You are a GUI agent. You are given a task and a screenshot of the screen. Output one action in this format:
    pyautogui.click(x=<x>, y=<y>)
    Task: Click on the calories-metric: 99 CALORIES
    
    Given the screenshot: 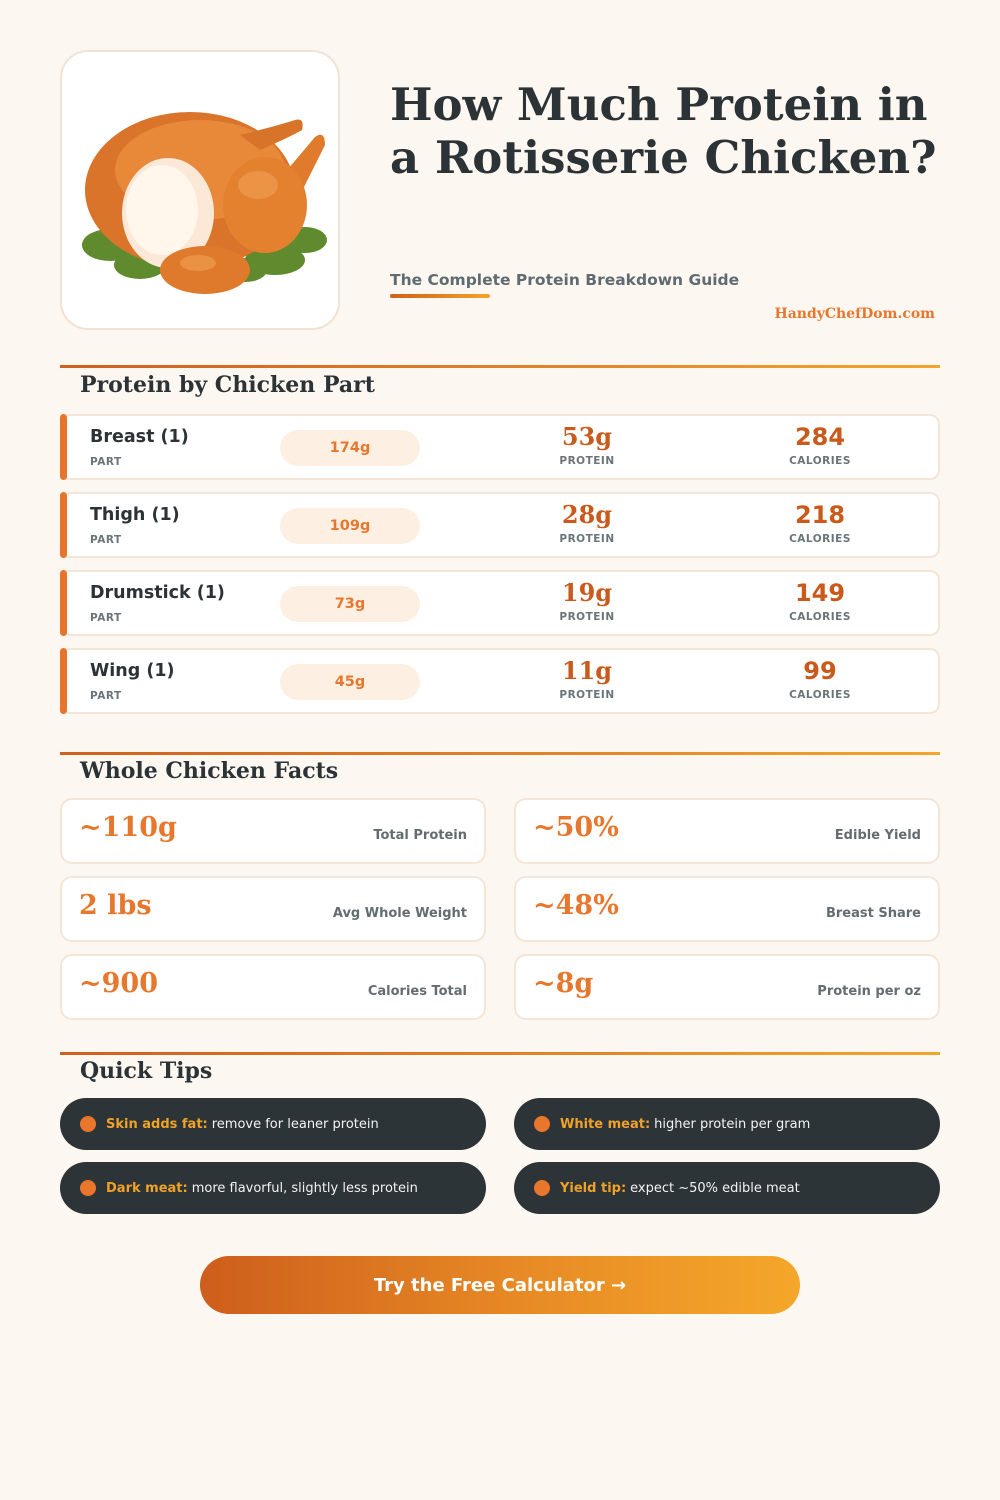 What is the action you would take?
    pyautogui.click(x=820, y=678)
    